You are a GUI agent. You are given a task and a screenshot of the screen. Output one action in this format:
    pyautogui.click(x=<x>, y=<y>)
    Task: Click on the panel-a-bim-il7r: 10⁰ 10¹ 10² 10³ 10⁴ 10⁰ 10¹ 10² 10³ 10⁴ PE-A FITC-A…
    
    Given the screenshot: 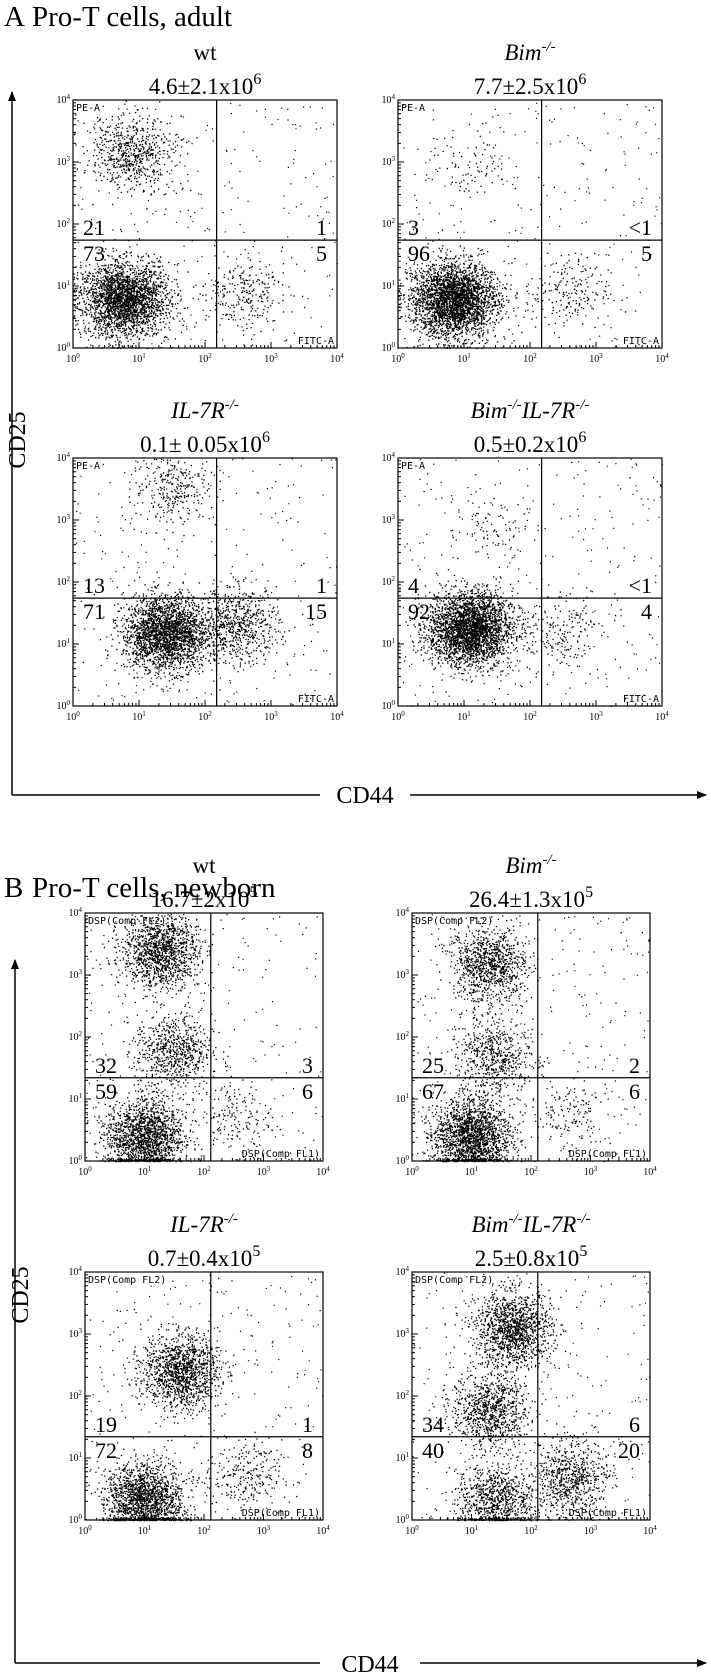 What is the action you would take?
    pyautogui.click(x=526, y=560)
    